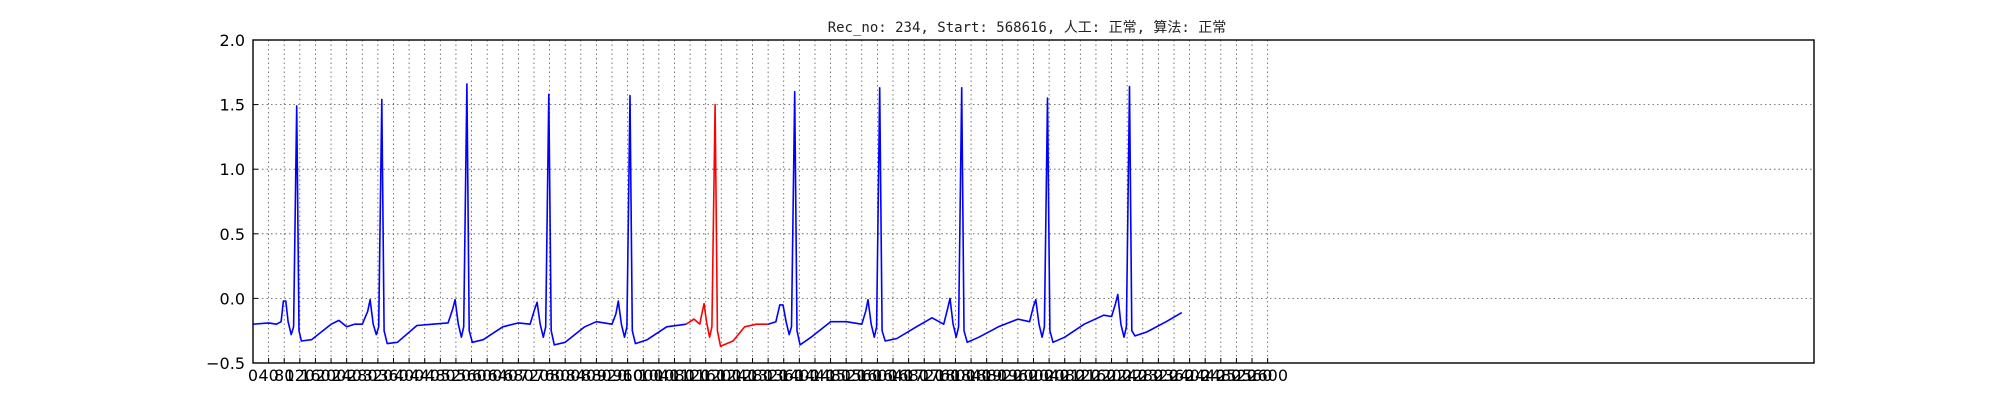 Image resolution: width=2000 pixels, height=400 pixels. What do you see at coordinates (284, 375) in the screenshot?
I see `x-tick-label: 80` at bounding box center [284, 375].